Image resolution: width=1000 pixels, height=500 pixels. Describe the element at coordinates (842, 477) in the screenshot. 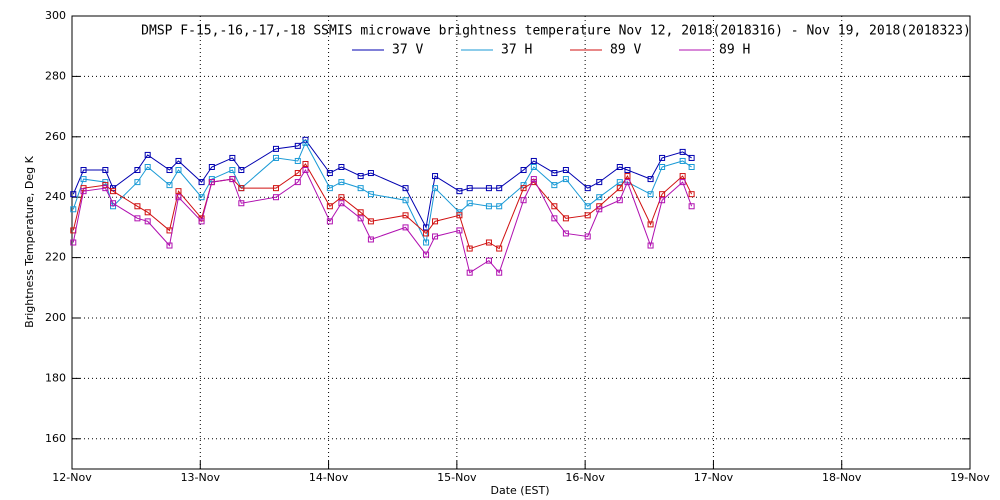

I see `x-tick-label: 18-Nov` at that location.